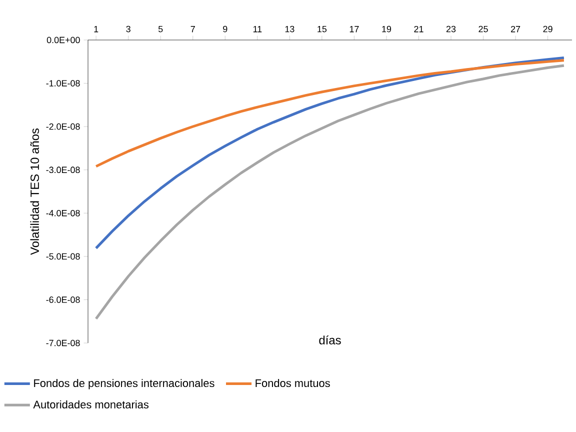 Image resolution: width=576 pixels, height=432 pixels. I want to click on x-tick-label: 7, so click(192, 29).